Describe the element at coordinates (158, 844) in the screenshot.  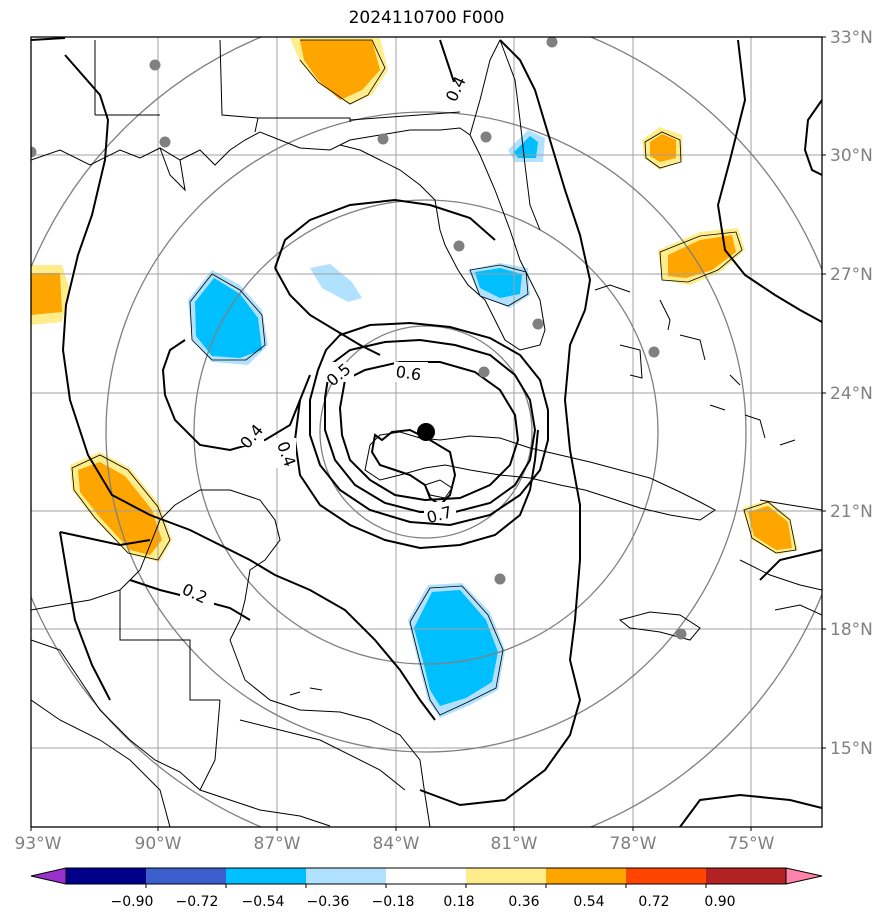
I see `lon-label: 90°W` at that location.